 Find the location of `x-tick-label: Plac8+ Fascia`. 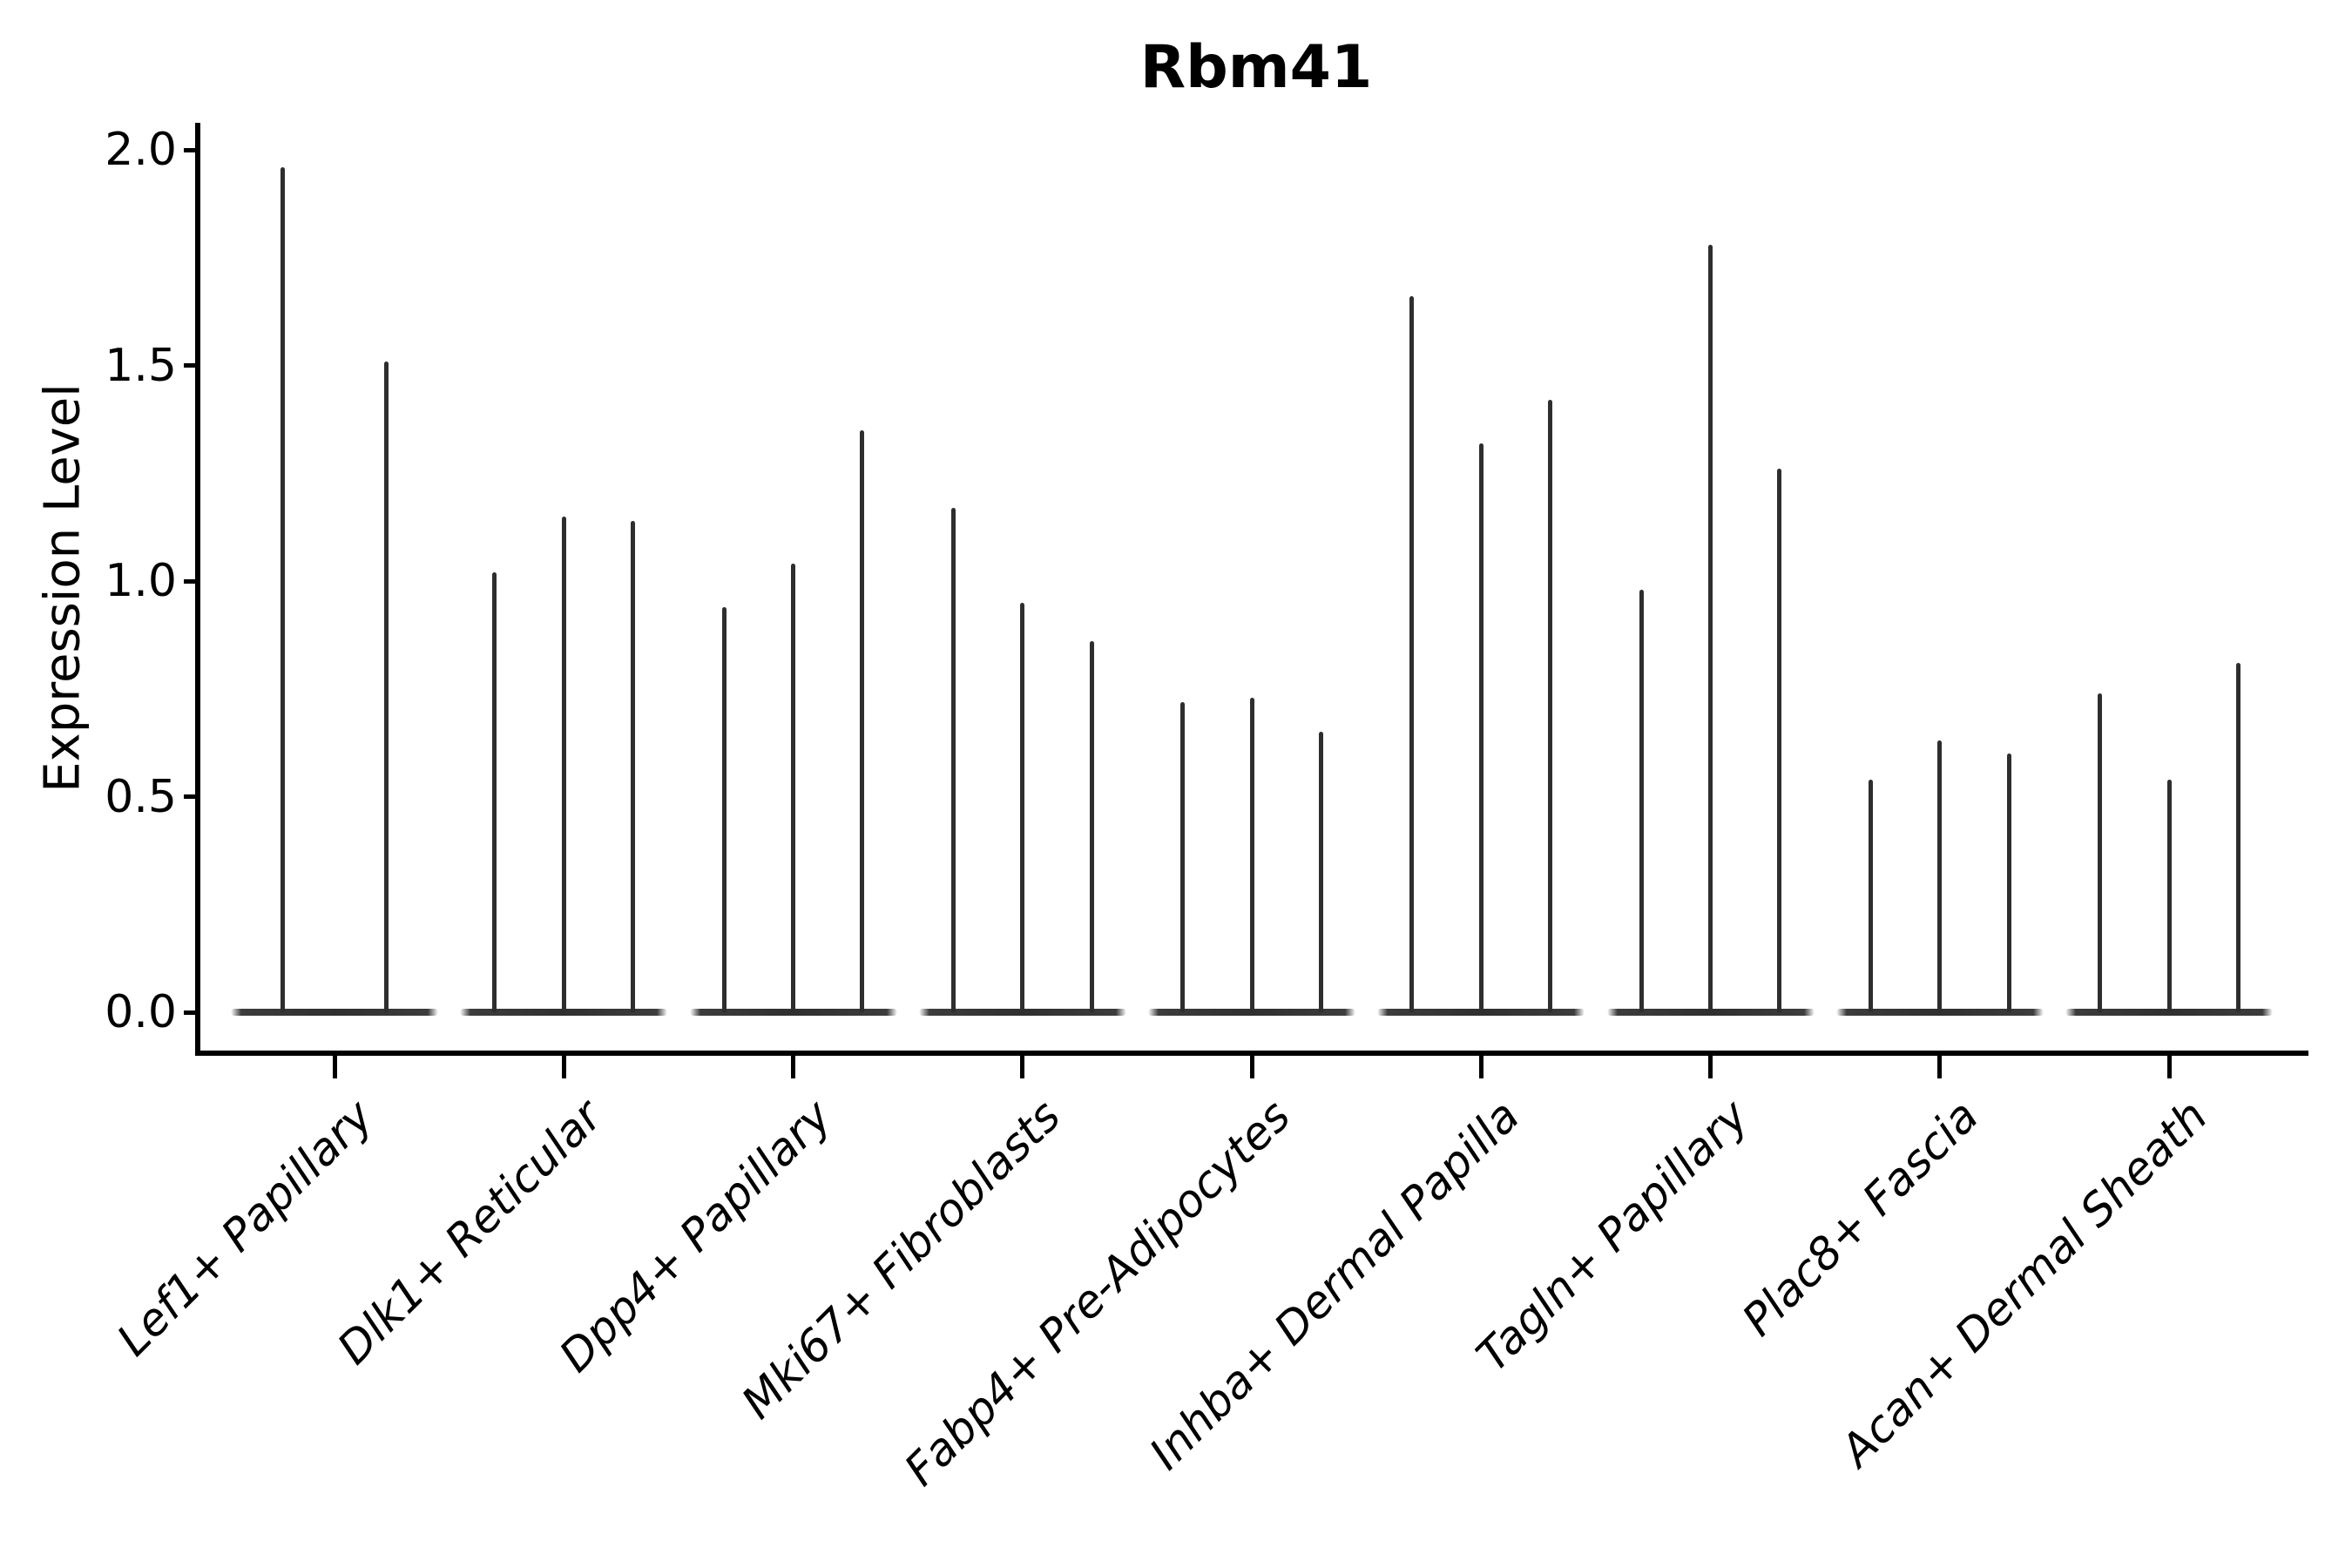

x-tick-label: Plac8+ Fascia is located at coordinates (1861, 1219).